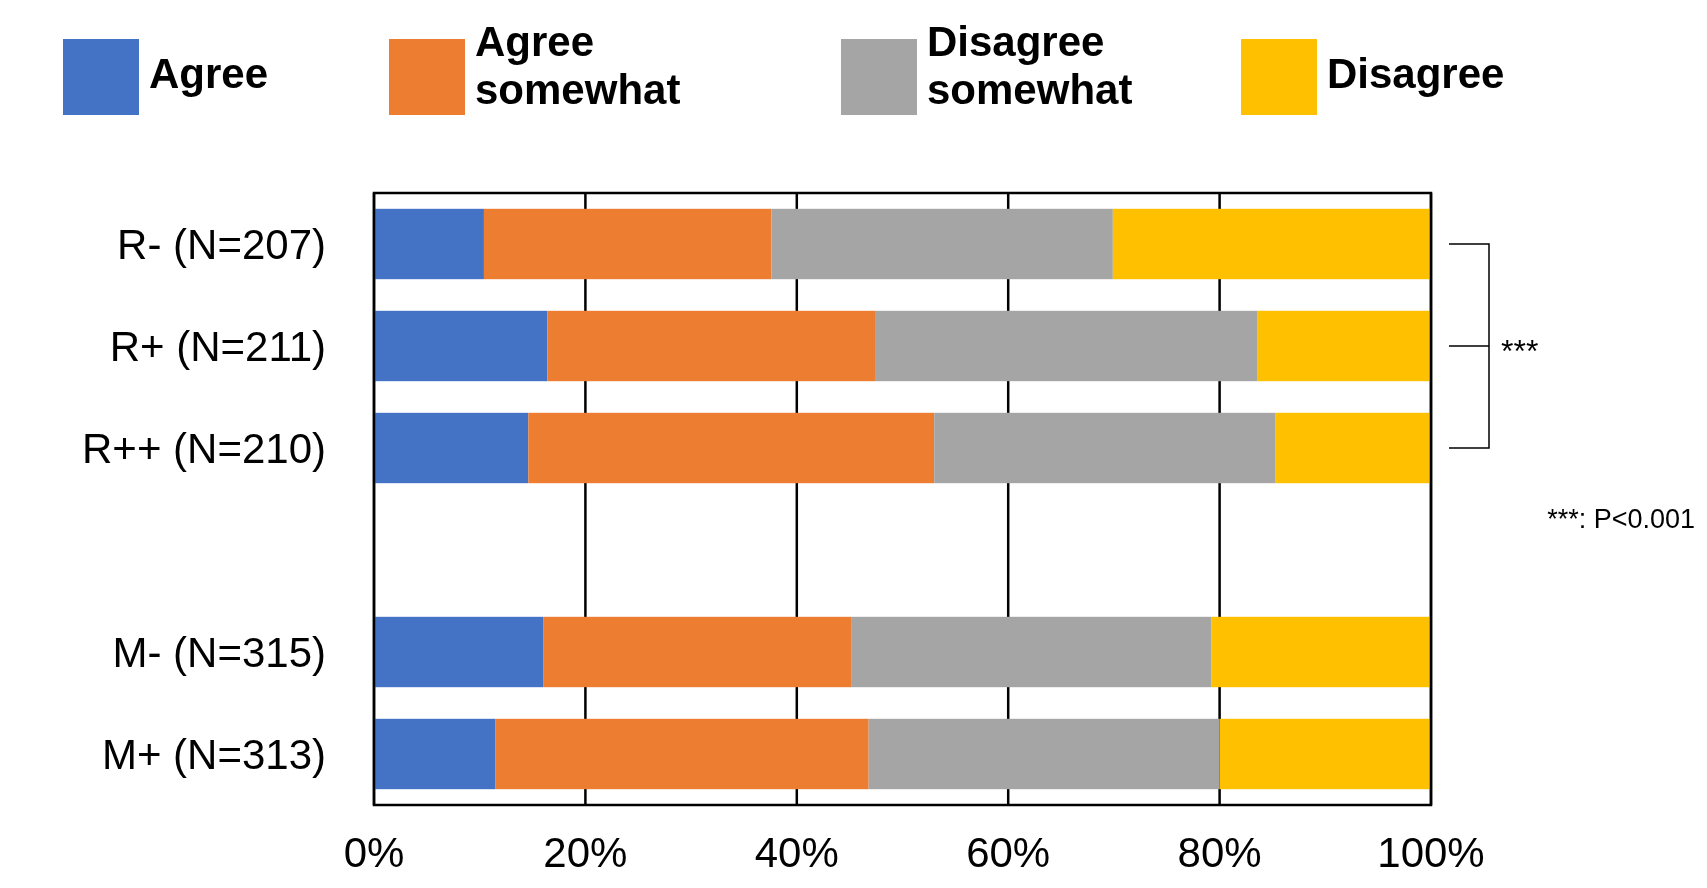  What do you see at coordinates (219, 652) in the screenshot?
I see `y-tick-label: M- (N=315)` at bounding box center [219, 652].